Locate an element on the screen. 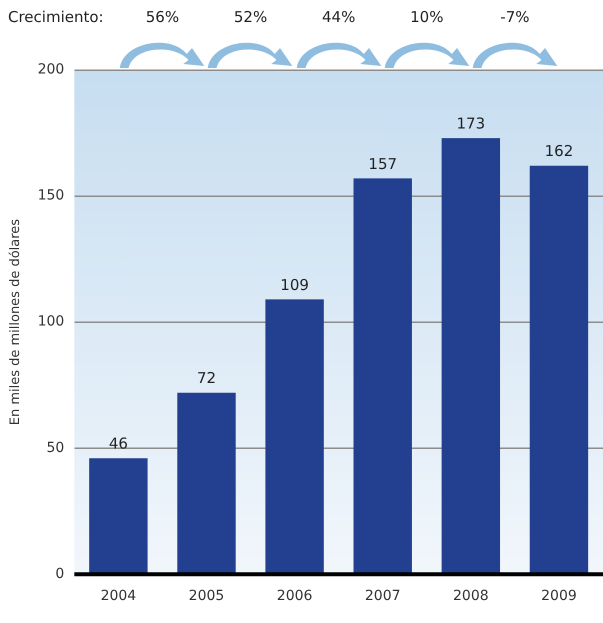 The image size is (603, 623). x-tick-label: 2008 is located at coordinates (471, 596).